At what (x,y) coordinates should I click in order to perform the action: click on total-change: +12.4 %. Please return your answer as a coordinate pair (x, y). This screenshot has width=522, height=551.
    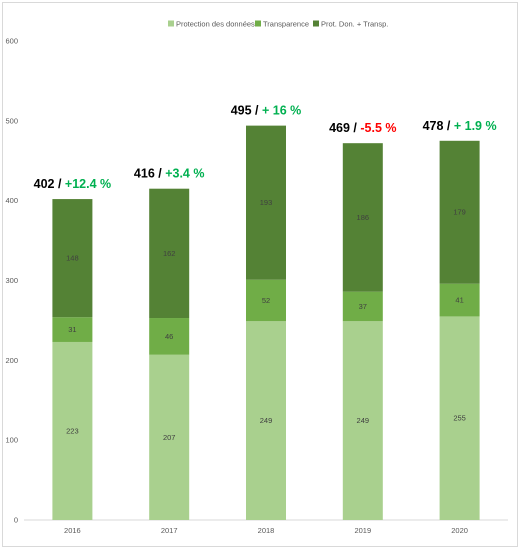
    Looking at the image, I should click on (88, 184).